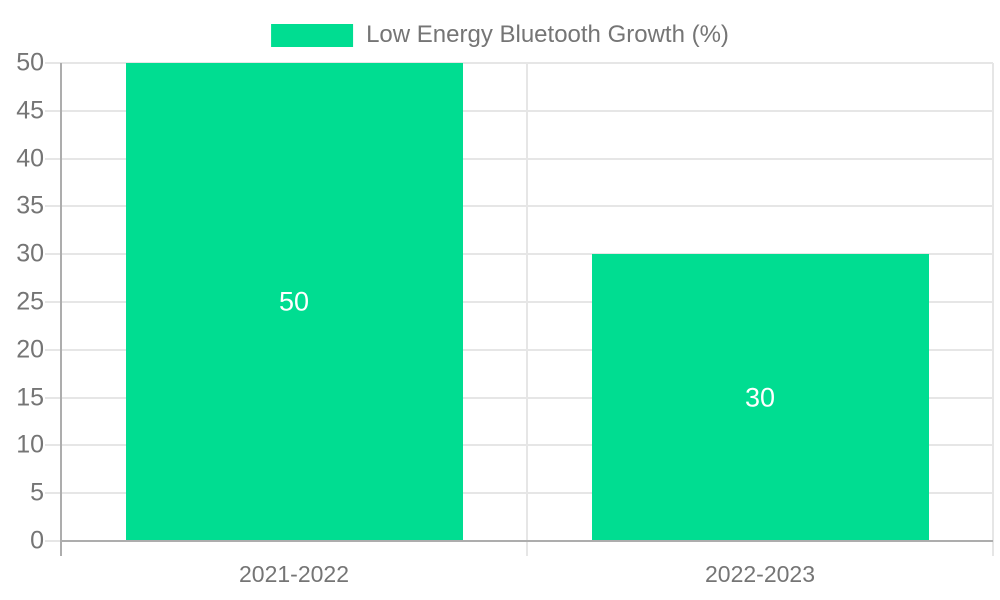  What do you see at coordinates (30, 397) in the screenshot?
I see `y-tick-label: 15` at bounding box center [30, 397].